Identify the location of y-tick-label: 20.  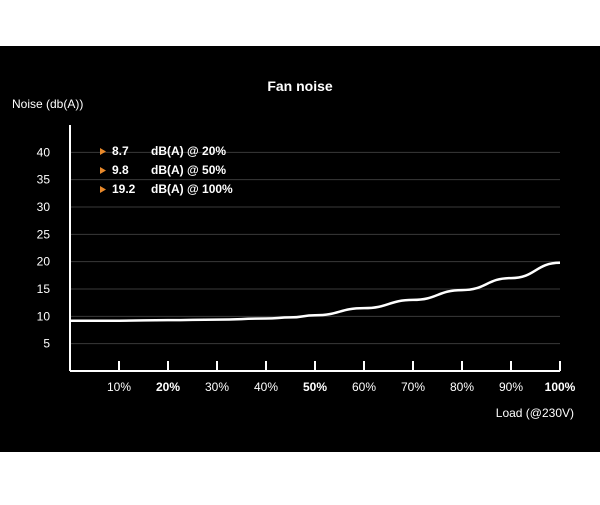
(44, 262).